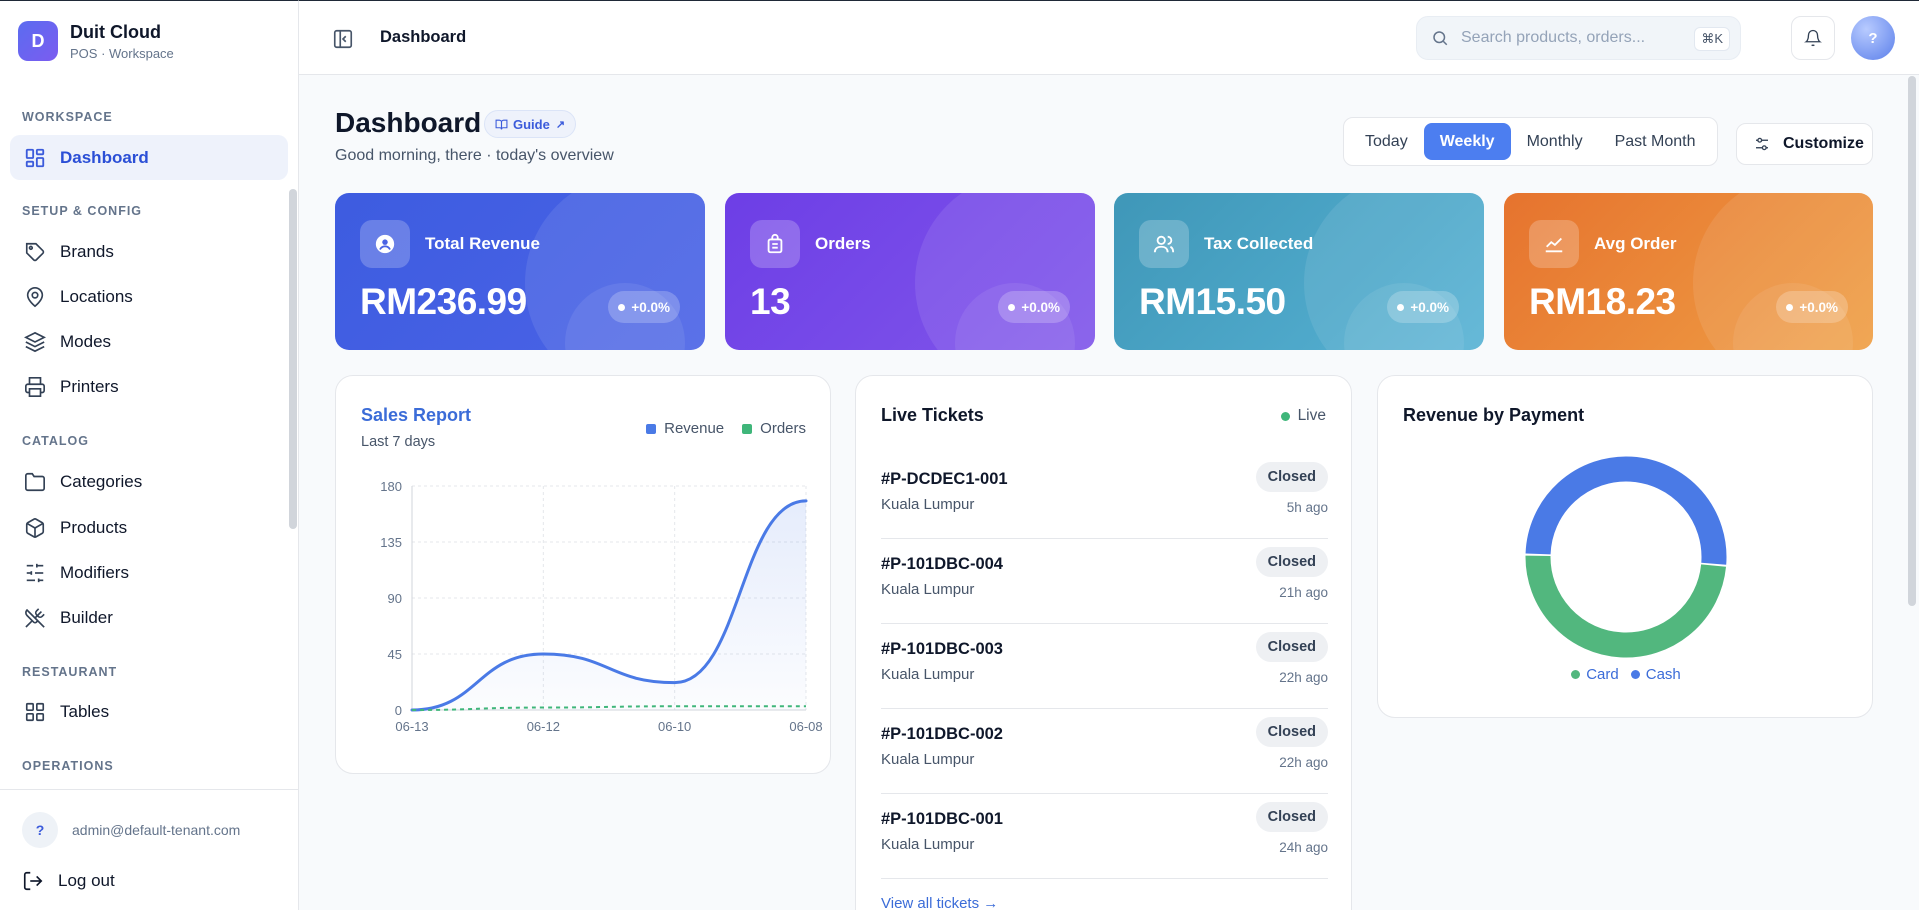 The height and width of the screenshot is (910, 1919). I want to click on sidebar-item-label: Products, so click(94, 527).